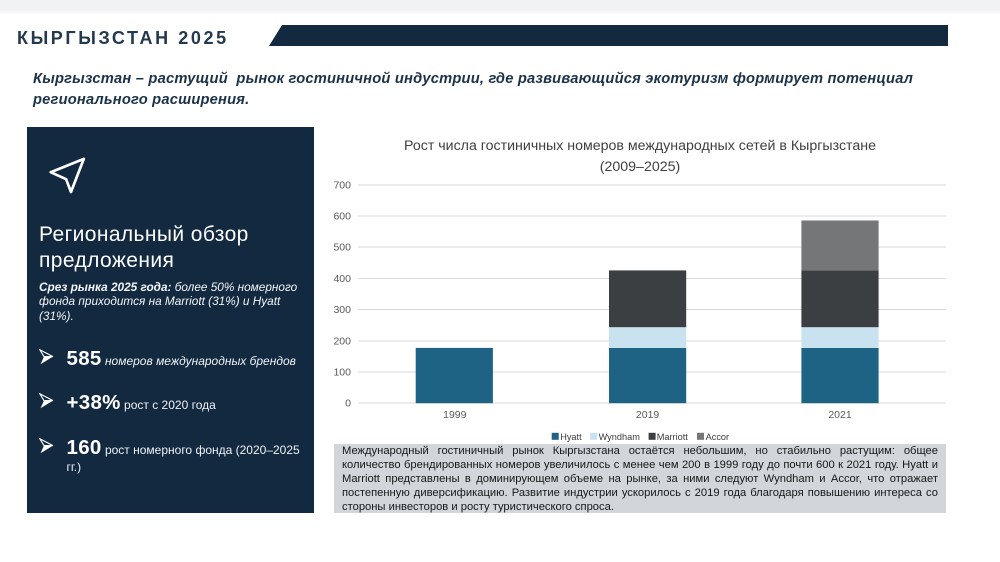 This screenshot has height=562, width=1000. What do you see at coordinates (342, 185) in the screenshot?
I see `svg-text: 700` at bounding box center [342, 185].